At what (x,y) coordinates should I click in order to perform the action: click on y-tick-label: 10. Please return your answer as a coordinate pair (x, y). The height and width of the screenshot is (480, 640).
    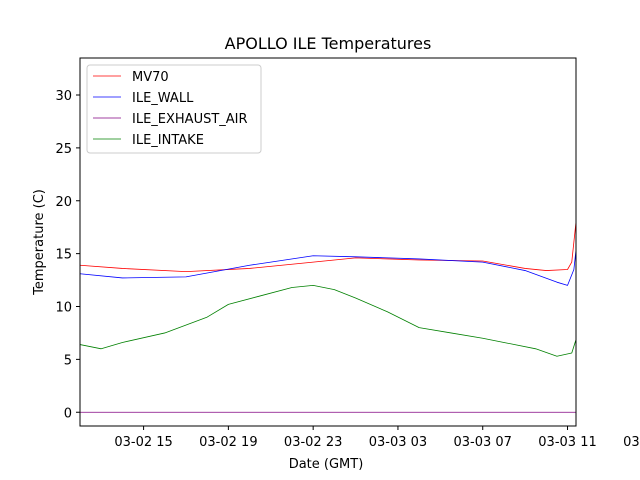
    Looking at the image, I should click on (63, 308).